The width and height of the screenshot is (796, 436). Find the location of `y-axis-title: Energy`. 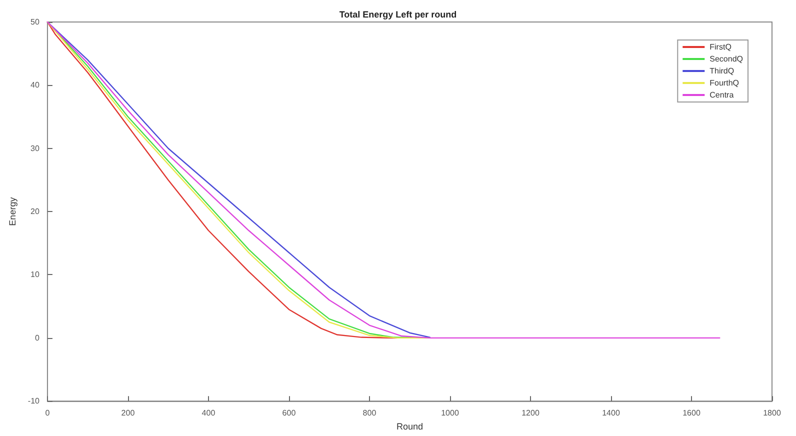

y-axis-title: Energy is located at coordinates (13, 211).